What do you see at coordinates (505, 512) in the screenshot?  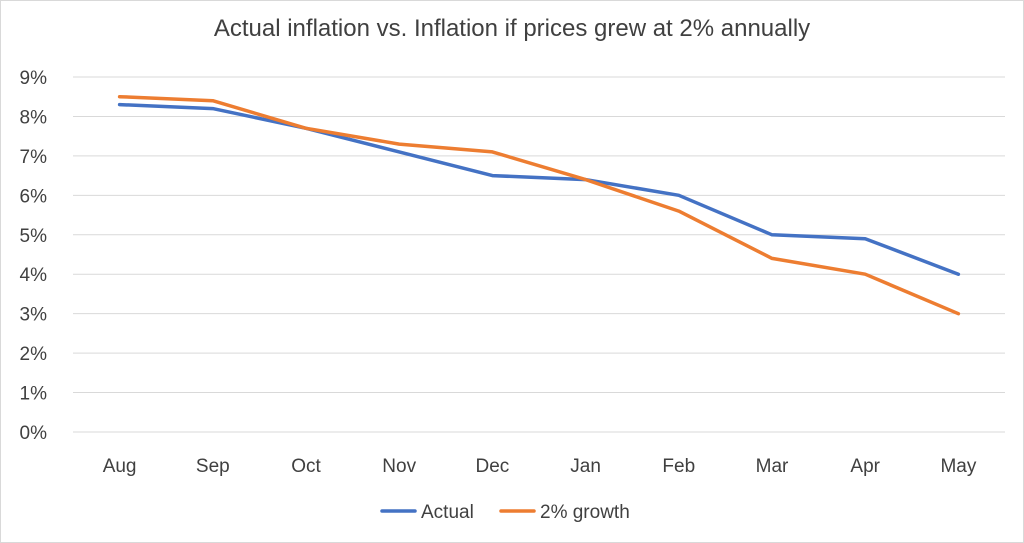 I see `legend: Actual 2% growth` at bounding box center [505, 512].